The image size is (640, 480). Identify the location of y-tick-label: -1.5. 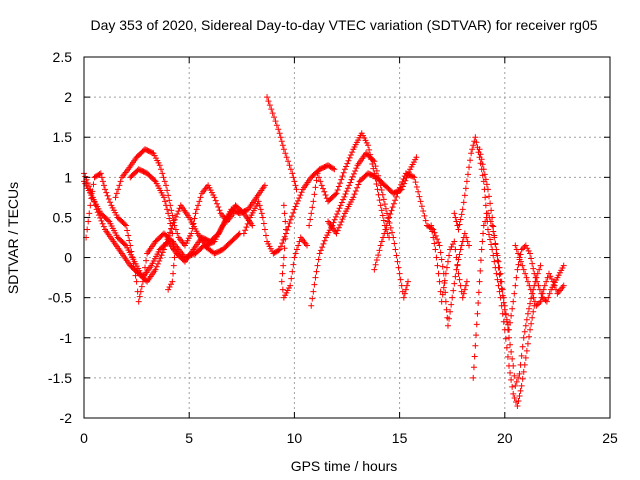
(60, 378).